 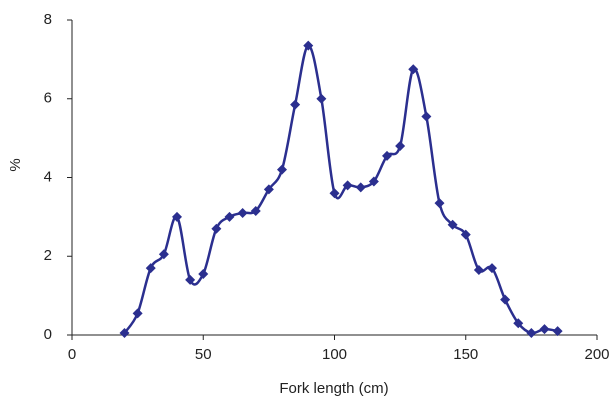 What do you see at coordinates (48, 19) in the screenshot?
I see `y-tick-label: 8` at bounding box center [48, 19].